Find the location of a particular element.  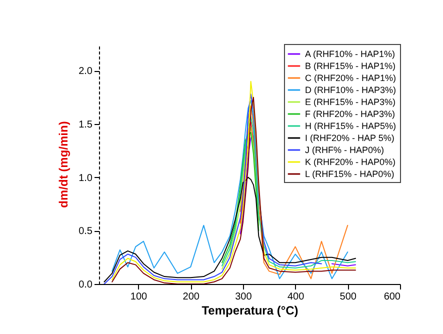

x-tick-label: 100 is located at coordinates (139, 297).